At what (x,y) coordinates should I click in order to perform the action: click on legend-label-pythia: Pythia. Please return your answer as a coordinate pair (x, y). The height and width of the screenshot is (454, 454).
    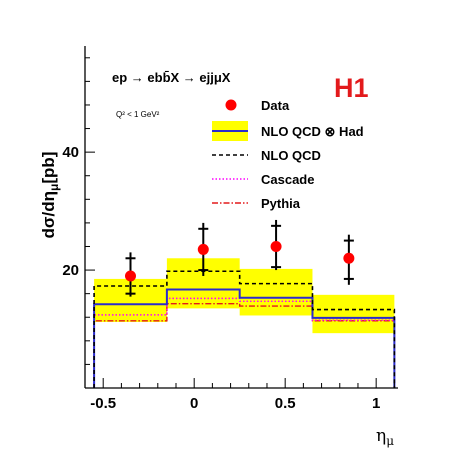
    Looking at the image, I should click on (281, 203).